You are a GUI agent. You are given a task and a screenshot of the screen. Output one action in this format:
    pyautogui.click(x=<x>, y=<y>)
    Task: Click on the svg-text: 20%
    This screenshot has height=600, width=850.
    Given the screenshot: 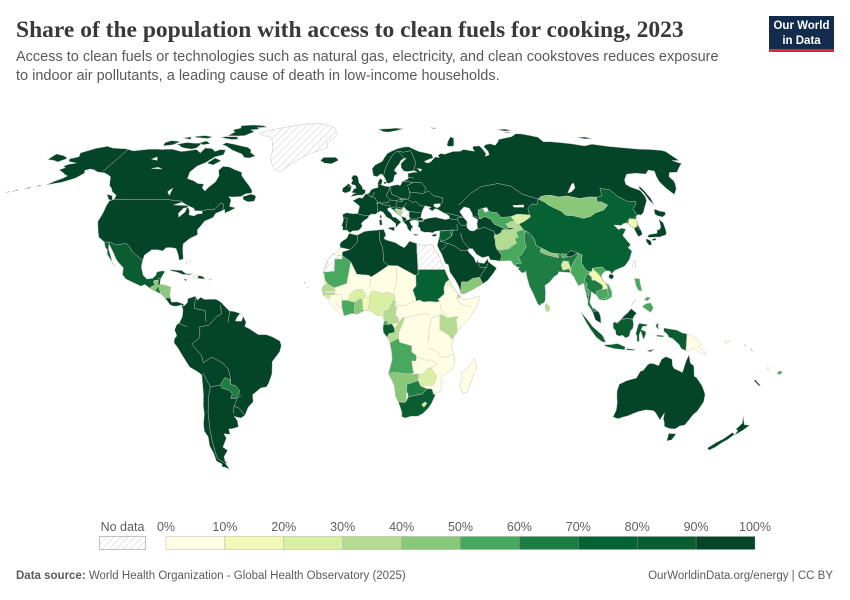 What is the action you would take?
    pyautogui.click(x=283, y=527)
    